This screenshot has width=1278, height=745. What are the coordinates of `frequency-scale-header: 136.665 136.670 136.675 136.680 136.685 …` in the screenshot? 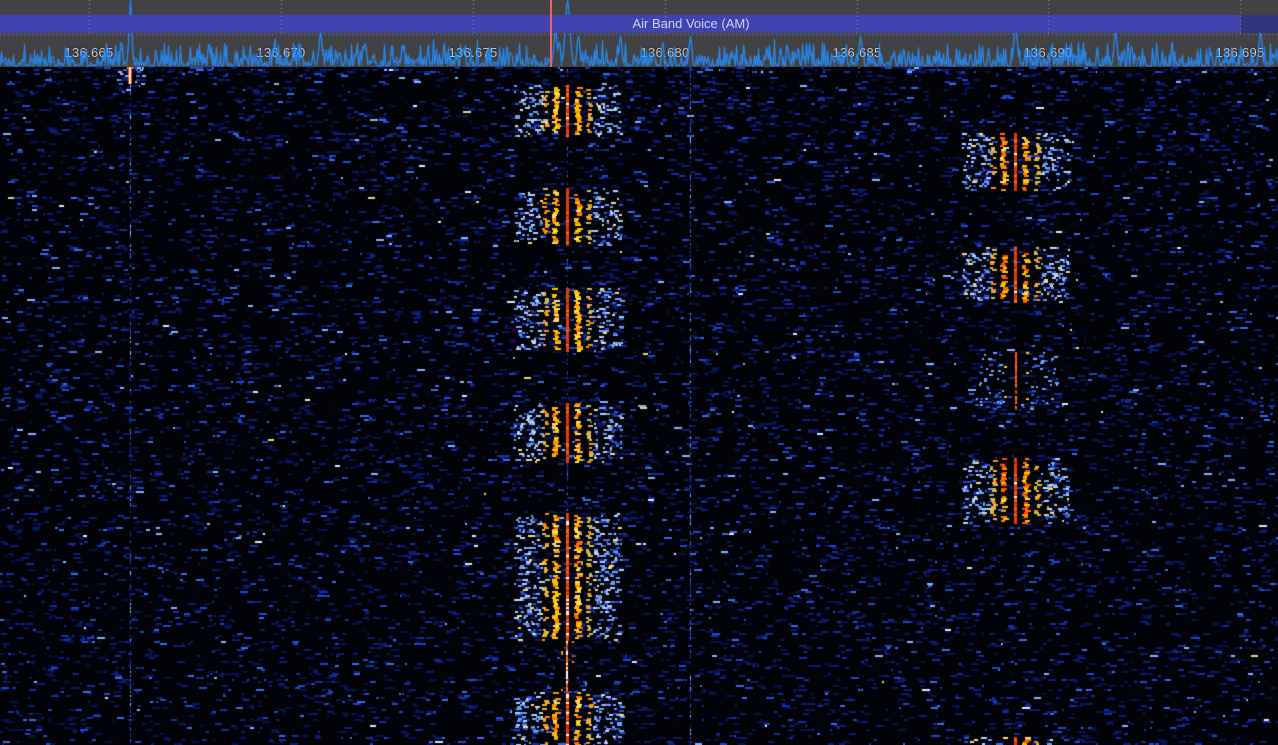 It's located at (639, 33).